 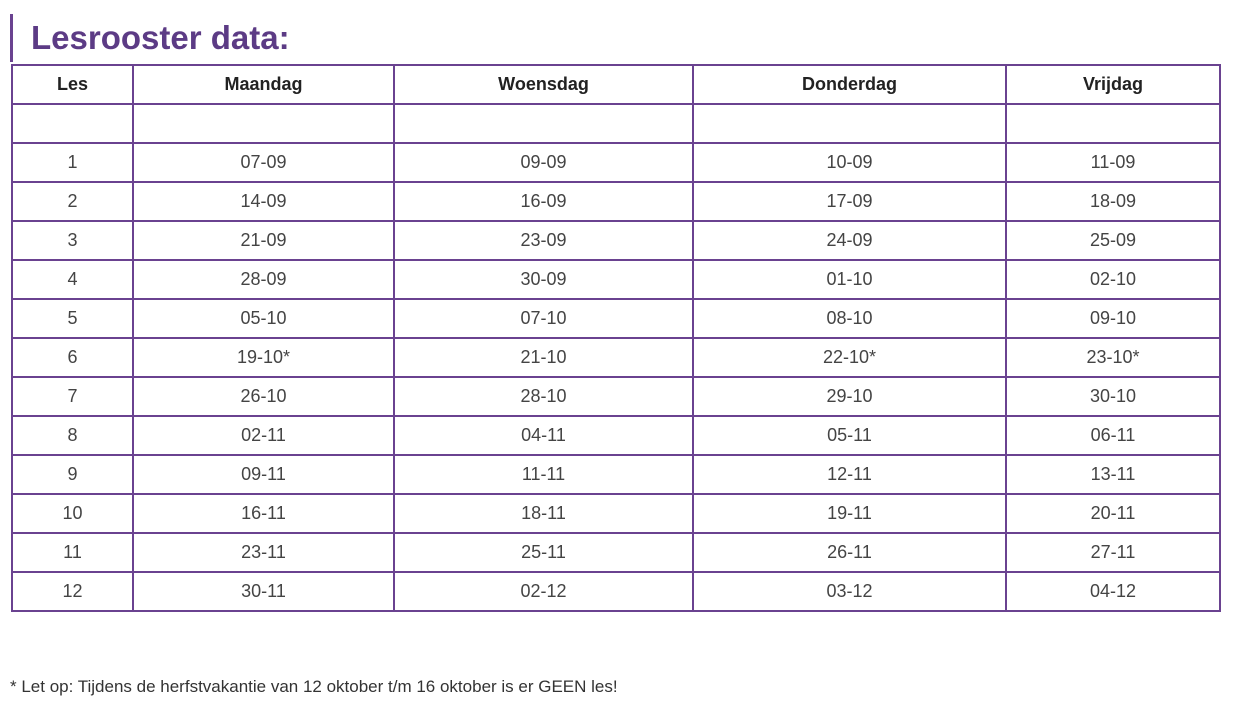 I want to click on header-cell: Donderdag, so click(x=849, y=84).